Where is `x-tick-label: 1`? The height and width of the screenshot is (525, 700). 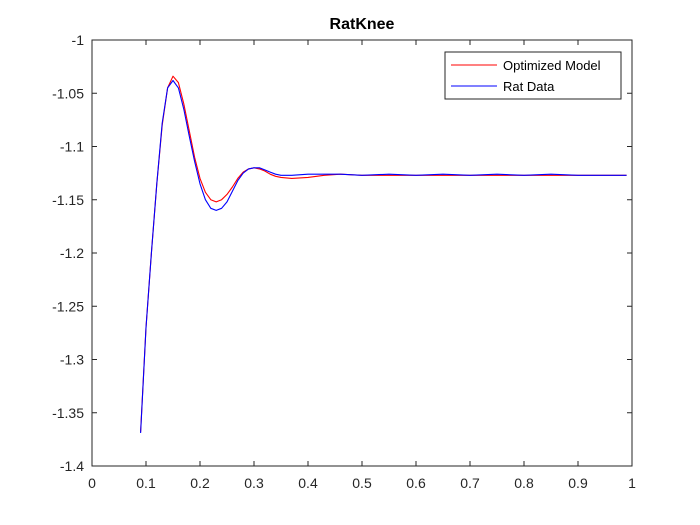 x-tick-label: 1 is located at coordinates (632, 483).